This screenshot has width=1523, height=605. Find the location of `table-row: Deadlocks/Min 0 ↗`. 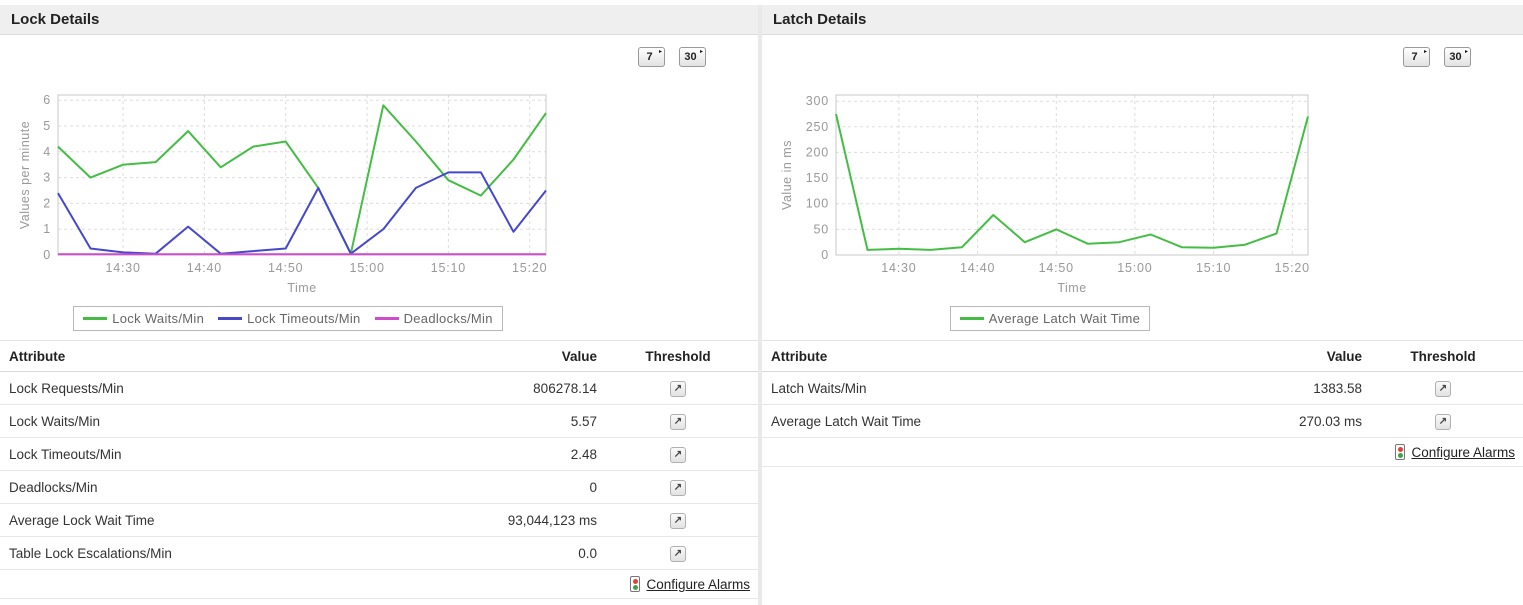

table-row: Deadlocks/Min 0 ↗ is located at coordinates (379, 487).